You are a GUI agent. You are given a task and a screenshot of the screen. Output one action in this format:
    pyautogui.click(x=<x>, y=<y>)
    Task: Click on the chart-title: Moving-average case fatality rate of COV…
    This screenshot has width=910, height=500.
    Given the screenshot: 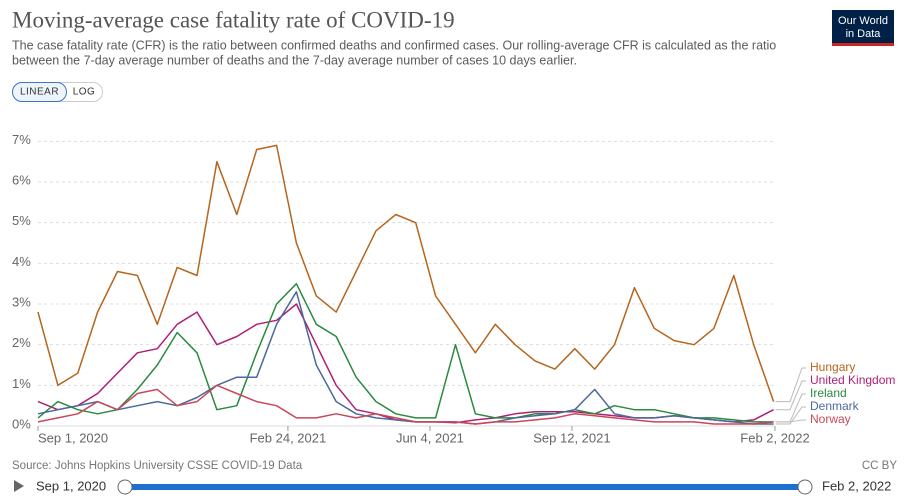 What is the action you would take?
    pyautogui.click(x=233, y=19)
    